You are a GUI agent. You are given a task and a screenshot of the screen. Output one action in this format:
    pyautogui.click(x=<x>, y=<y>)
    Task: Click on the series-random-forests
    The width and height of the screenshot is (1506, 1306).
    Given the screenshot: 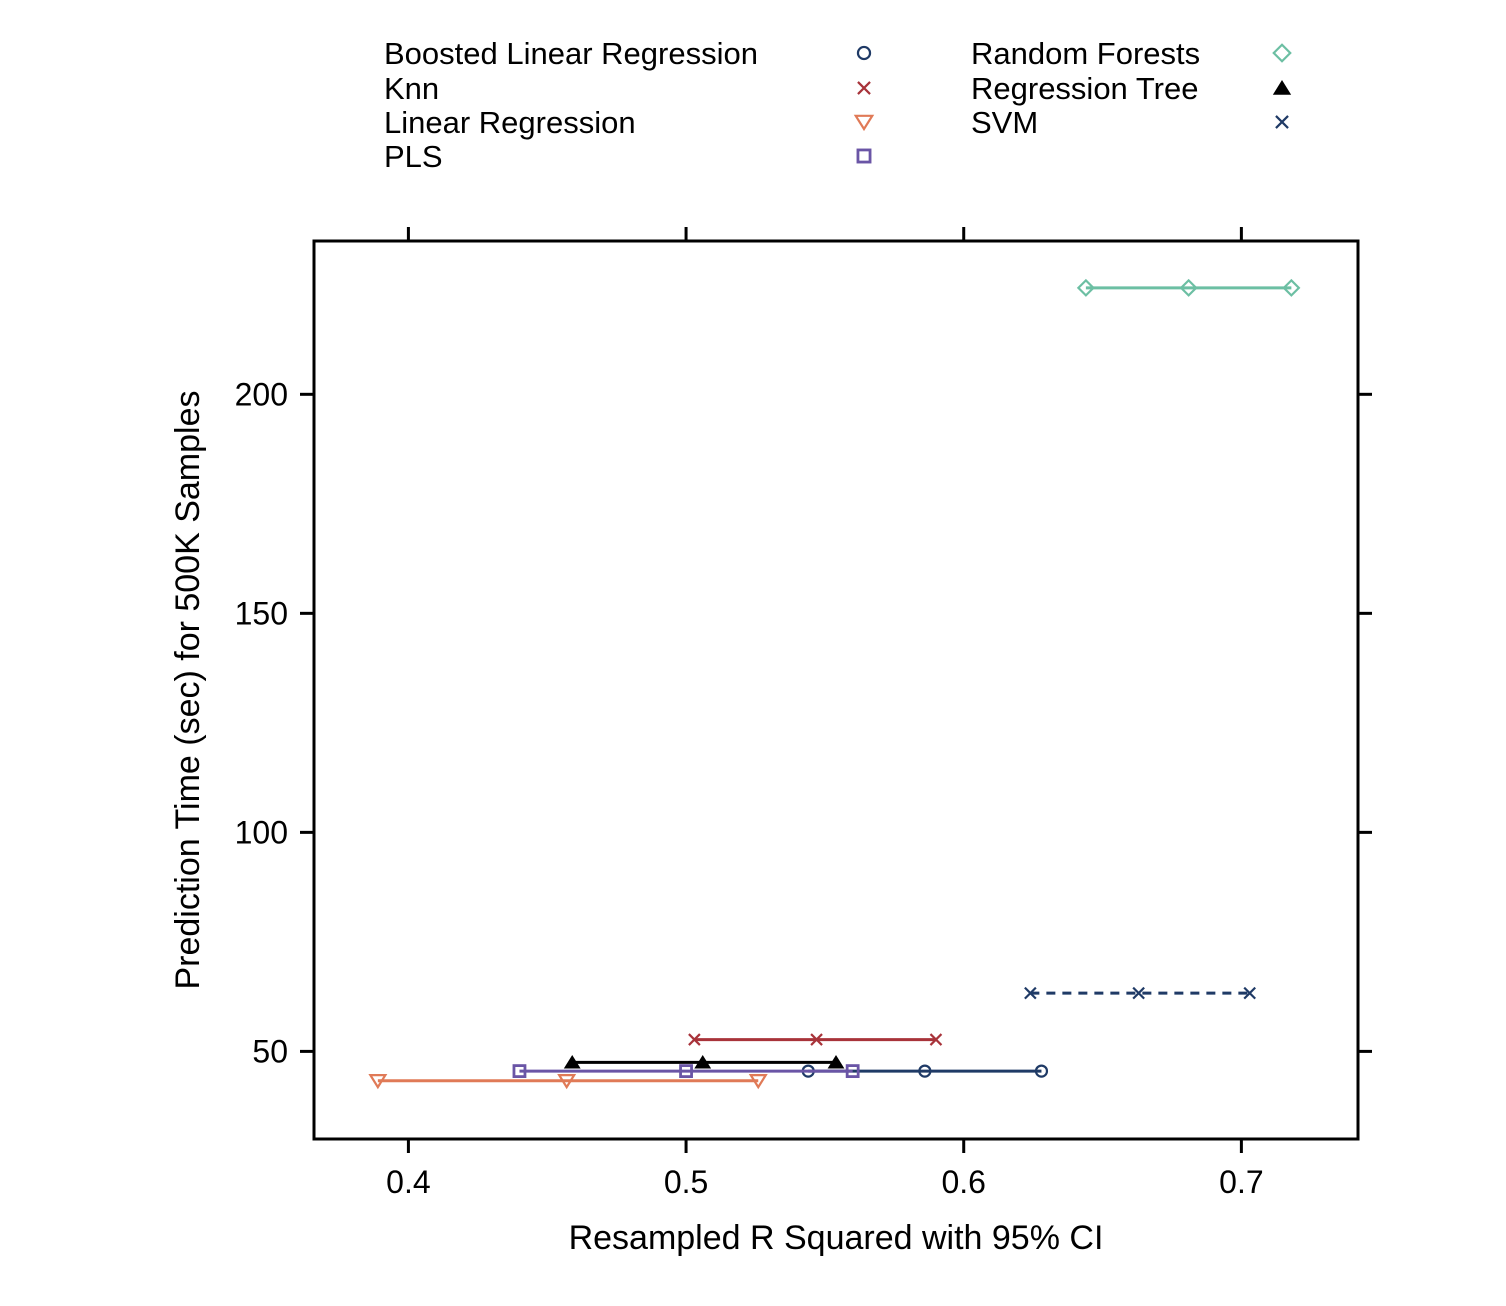 What is the action you would take?
    pyautogui.click(x=1188, y=287)
    